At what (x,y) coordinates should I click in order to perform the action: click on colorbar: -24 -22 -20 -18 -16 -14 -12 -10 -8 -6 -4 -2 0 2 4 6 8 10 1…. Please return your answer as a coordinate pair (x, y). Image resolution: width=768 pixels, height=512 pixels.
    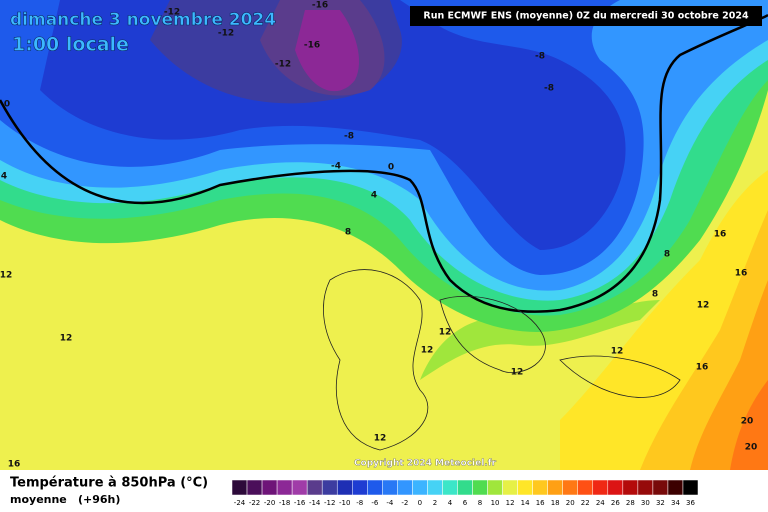
    Looking at the image, I should click on (465, 493).